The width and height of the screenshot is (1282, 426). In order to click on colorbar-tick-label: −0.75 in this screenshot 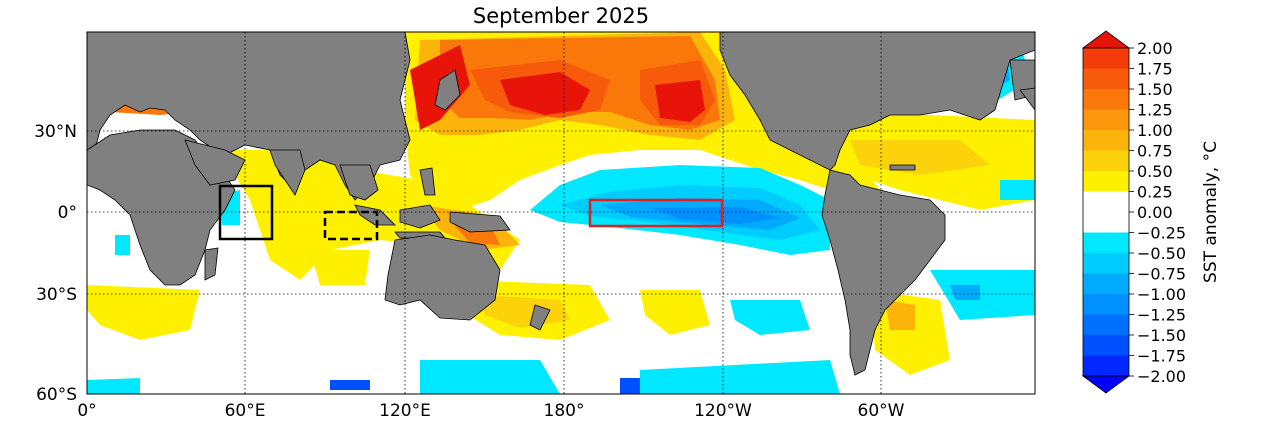, I will do `click(1161, 274)`.